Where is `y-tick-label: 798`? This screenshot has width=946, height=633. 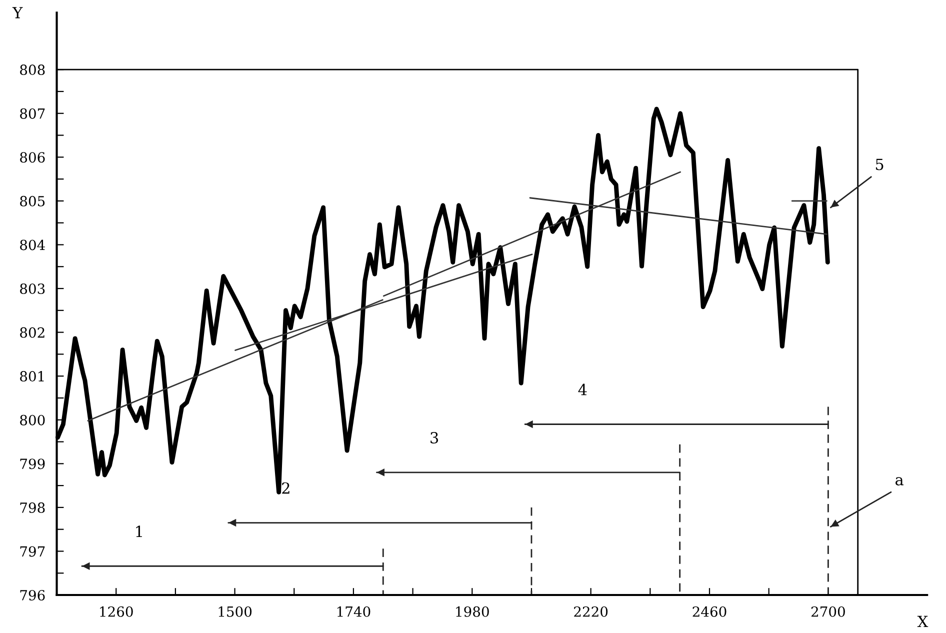 y-tick-label: 798 is located at coordinates (32, 507).